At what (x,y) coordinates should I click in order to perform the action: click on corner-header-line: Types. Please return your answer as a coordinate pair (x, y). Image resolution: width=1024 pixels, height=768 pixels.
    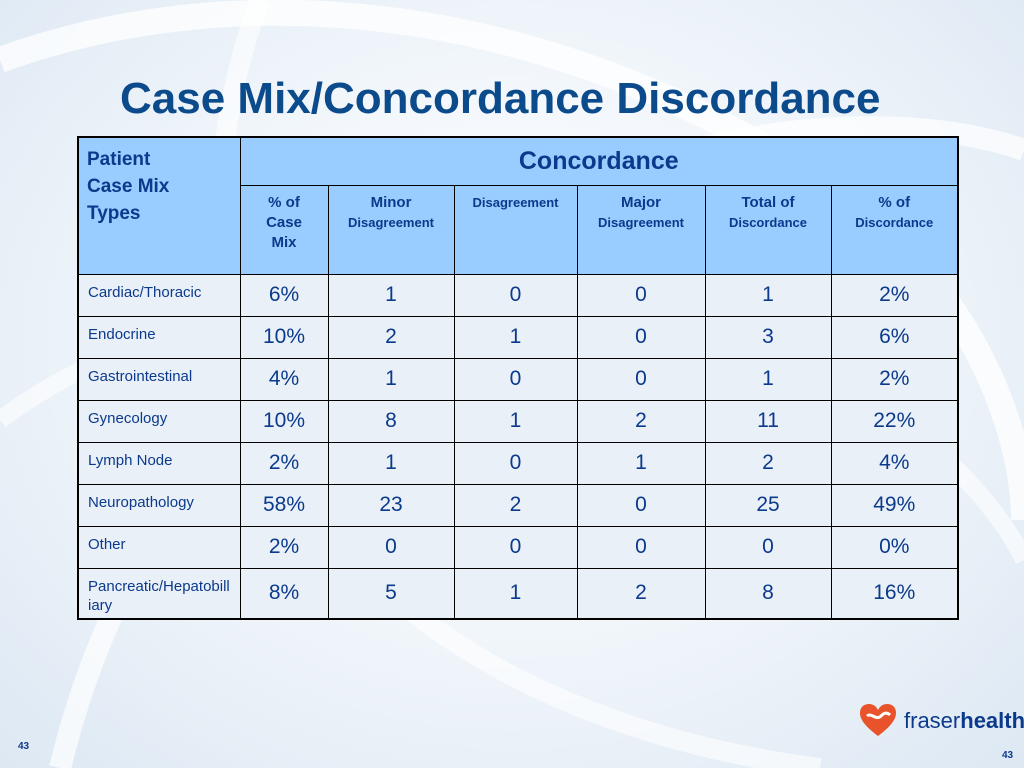
    Looking at the image, I should click on (114, 213).